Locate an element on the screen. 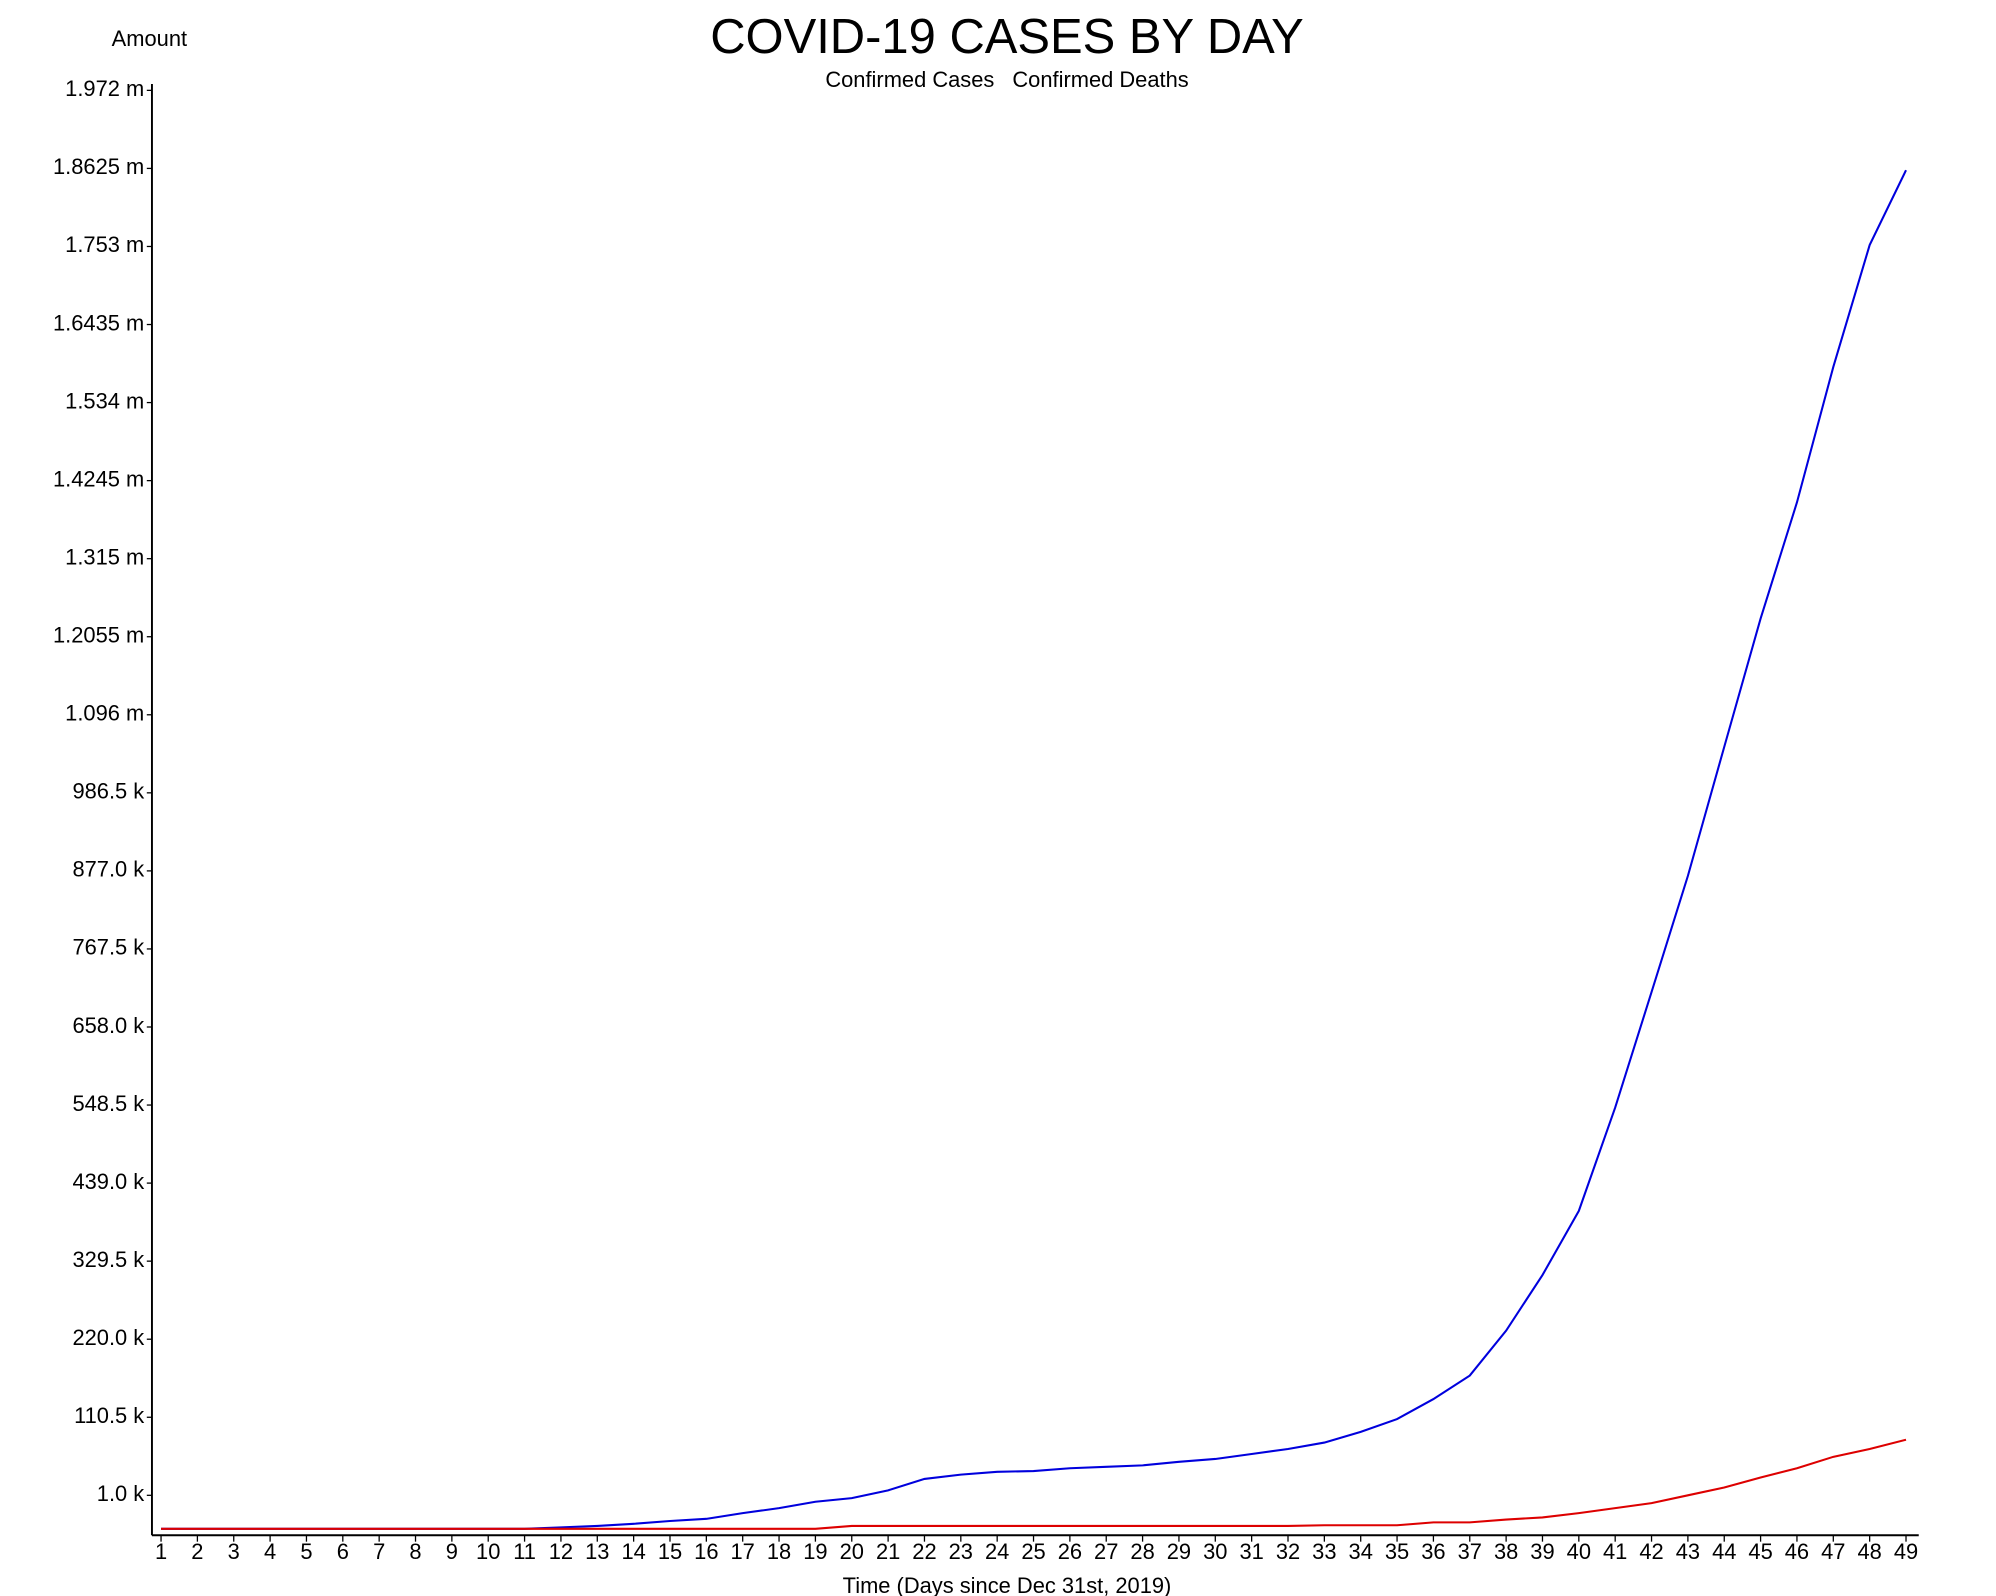 This screenshot has width=1996, height=1596. y-tick-label: 1.972 m is located at coordinates (104, 88).